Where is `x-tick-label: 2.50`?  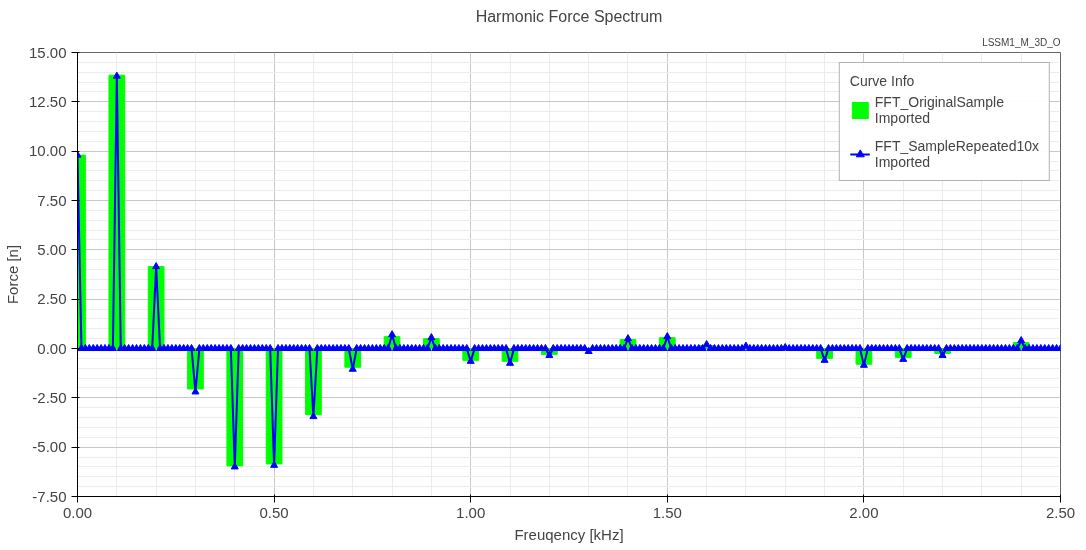
x-tick-label: 2.50 is located at coordinates (1060, 512).